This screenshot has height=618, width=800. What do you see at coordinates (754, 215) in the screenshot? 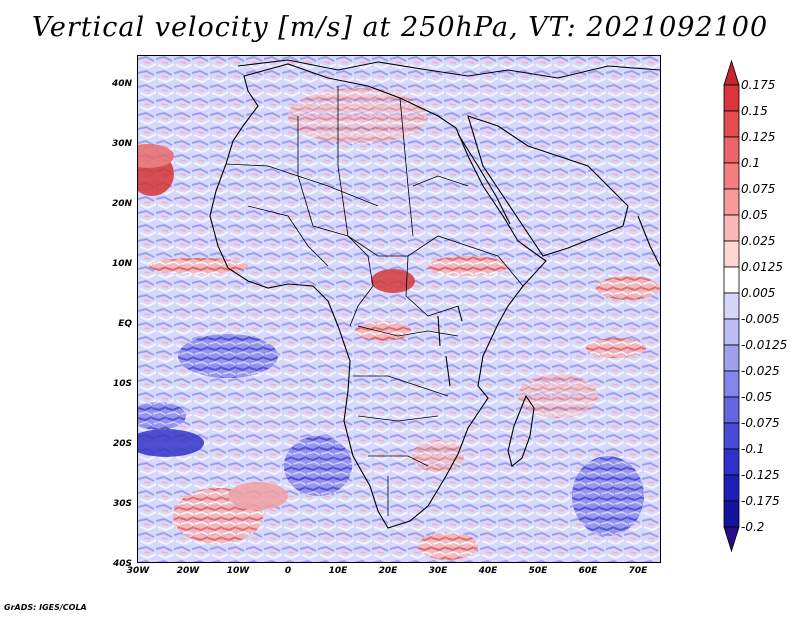
I see `colorbar-label: 0.05` at bounding box center [754, 215].